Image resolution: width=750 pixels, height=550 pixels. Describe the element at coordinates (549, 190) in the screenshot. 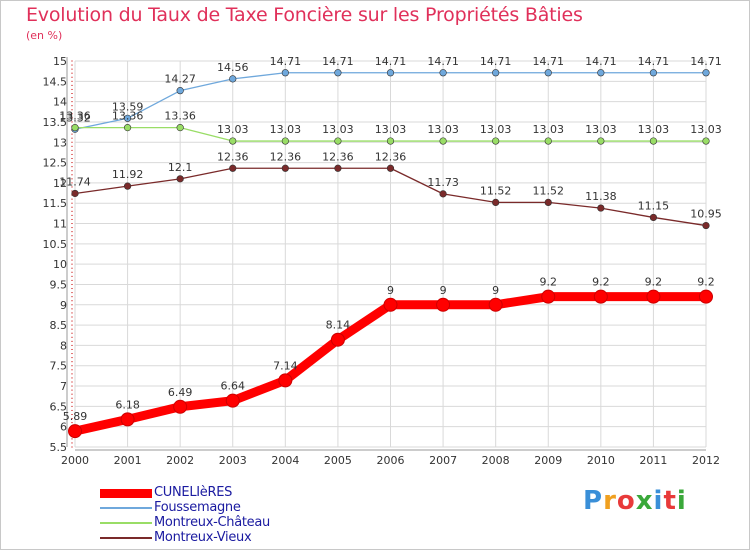

I see `data-label: 11.52` at that location.